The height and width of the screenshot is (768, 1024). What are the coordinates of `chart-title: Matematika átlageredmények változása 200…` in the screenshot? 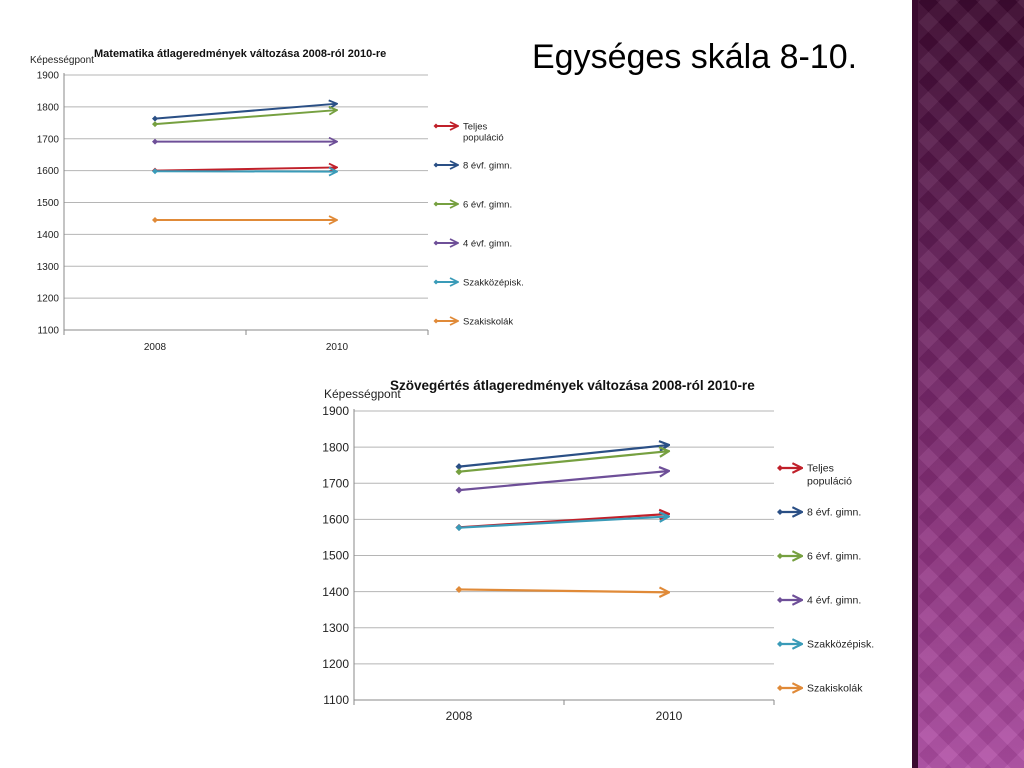 It's located at (240, 54).